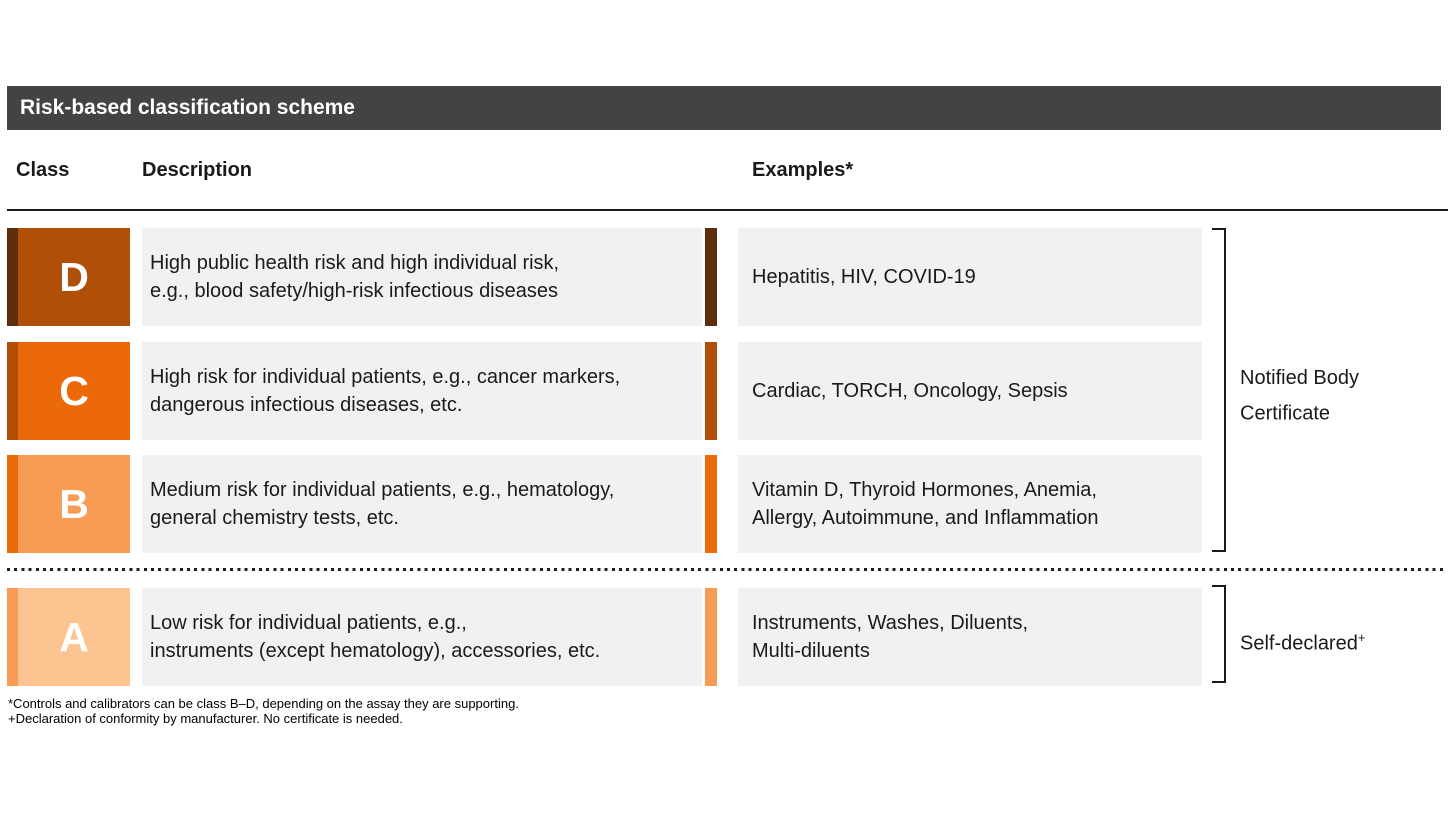  I want to click on self-declared-text: Self-declared, so click(1299, 643).